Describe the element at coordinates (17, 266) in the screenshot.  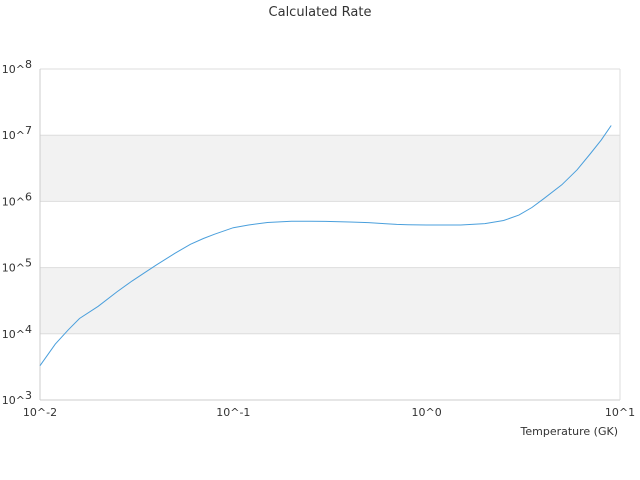
I see `y-tick-label: 10^5` at that location.